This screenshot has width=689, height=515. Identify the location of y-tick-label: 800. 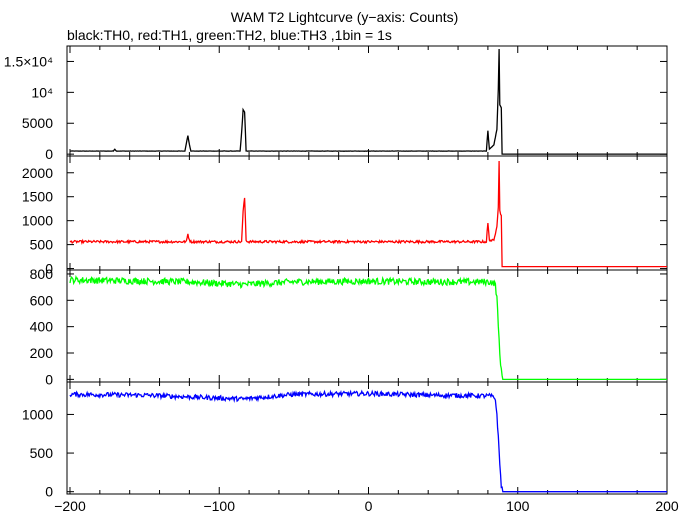
(42, 274).